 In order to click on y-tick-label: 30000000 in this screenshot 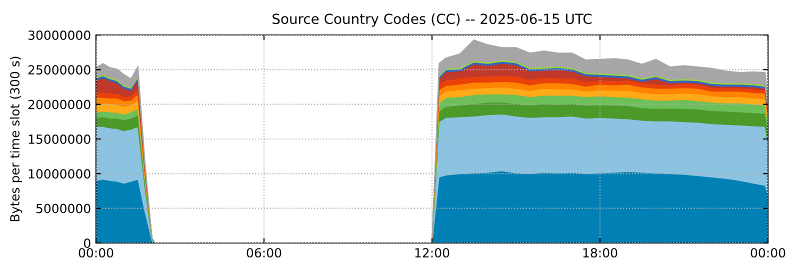, I will do `click(59, 35)`.